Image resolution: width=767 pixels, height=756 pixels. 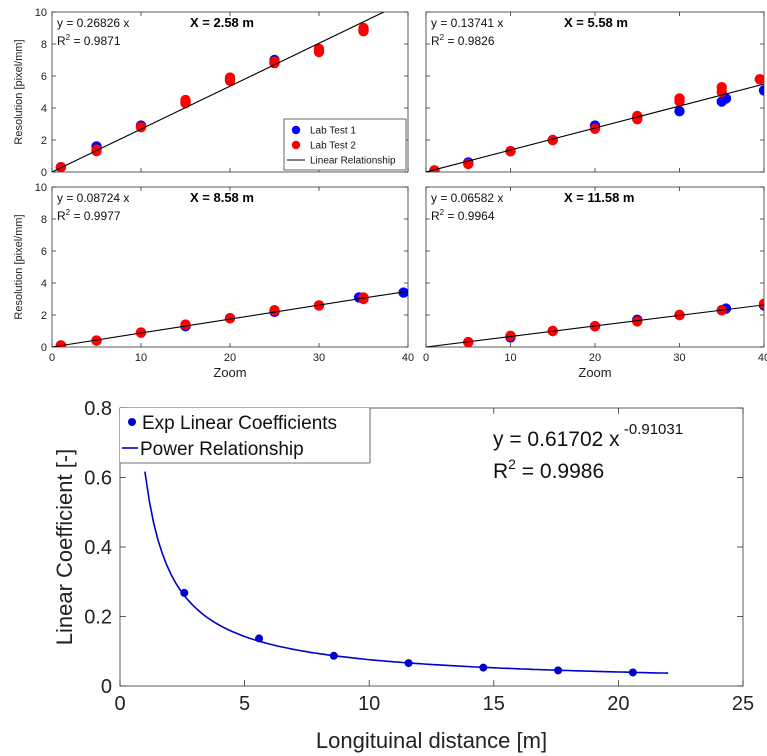 What do you see at coordinates (64, 547) in the screenshot?
I see `y-axis-label: Linear Coefficient [-]` at bounding box center [64, 547].